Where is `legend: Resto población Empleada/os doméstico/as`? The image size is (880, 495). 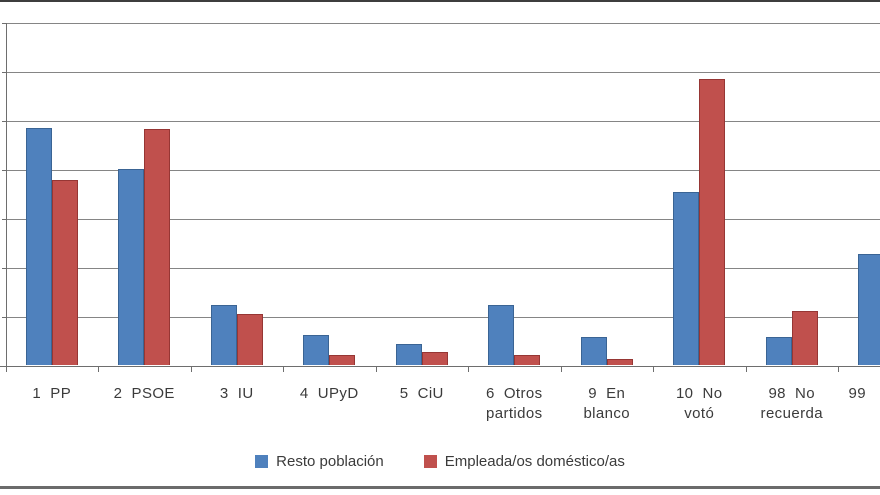
legend: Resto población Empleada/os doméstico/as is located at coordinates (440, 461).